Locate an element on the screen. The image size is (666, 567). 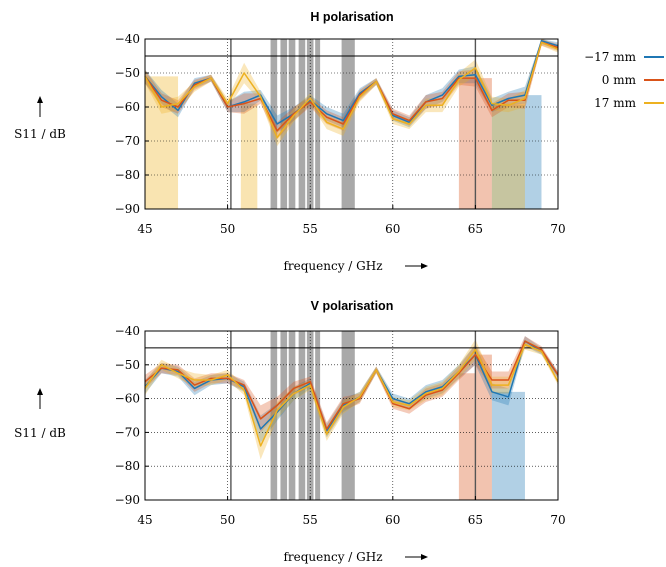
legend-item: −17 mm is located at coordinates (624, 57).